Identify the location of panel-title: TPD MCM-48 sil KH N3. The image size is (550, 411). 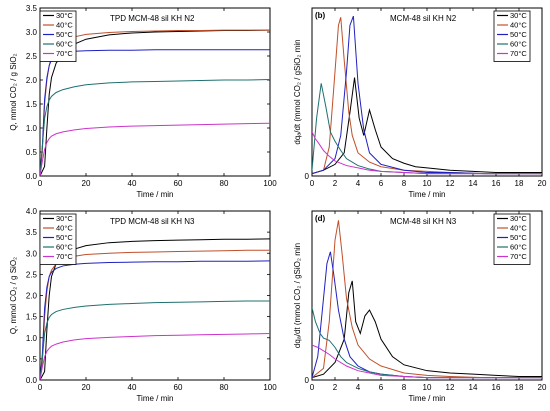
(152, 221).